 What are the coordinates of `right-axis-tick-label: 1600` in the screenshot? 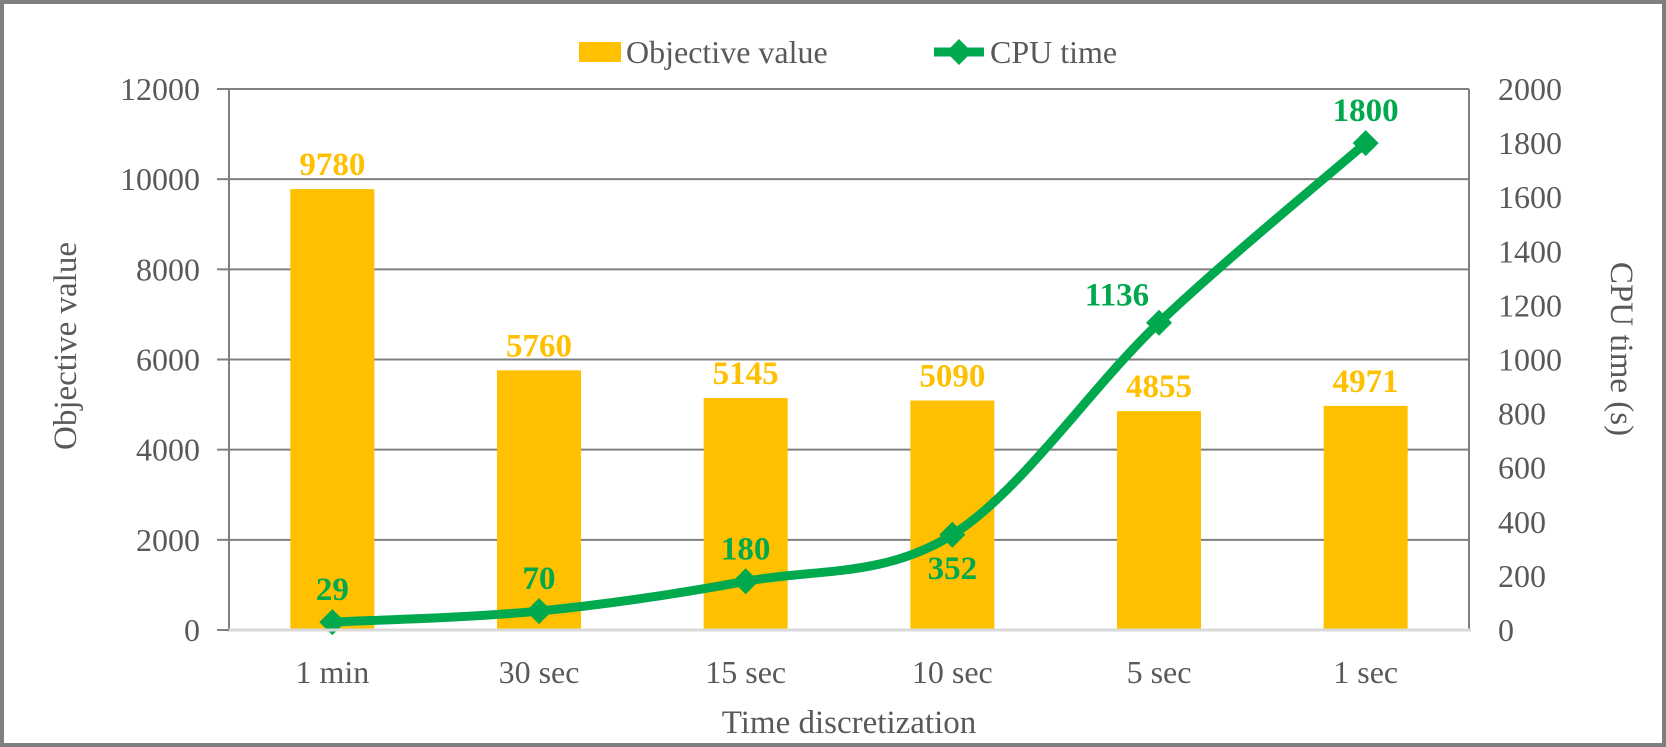 It's located at (1530, 197).